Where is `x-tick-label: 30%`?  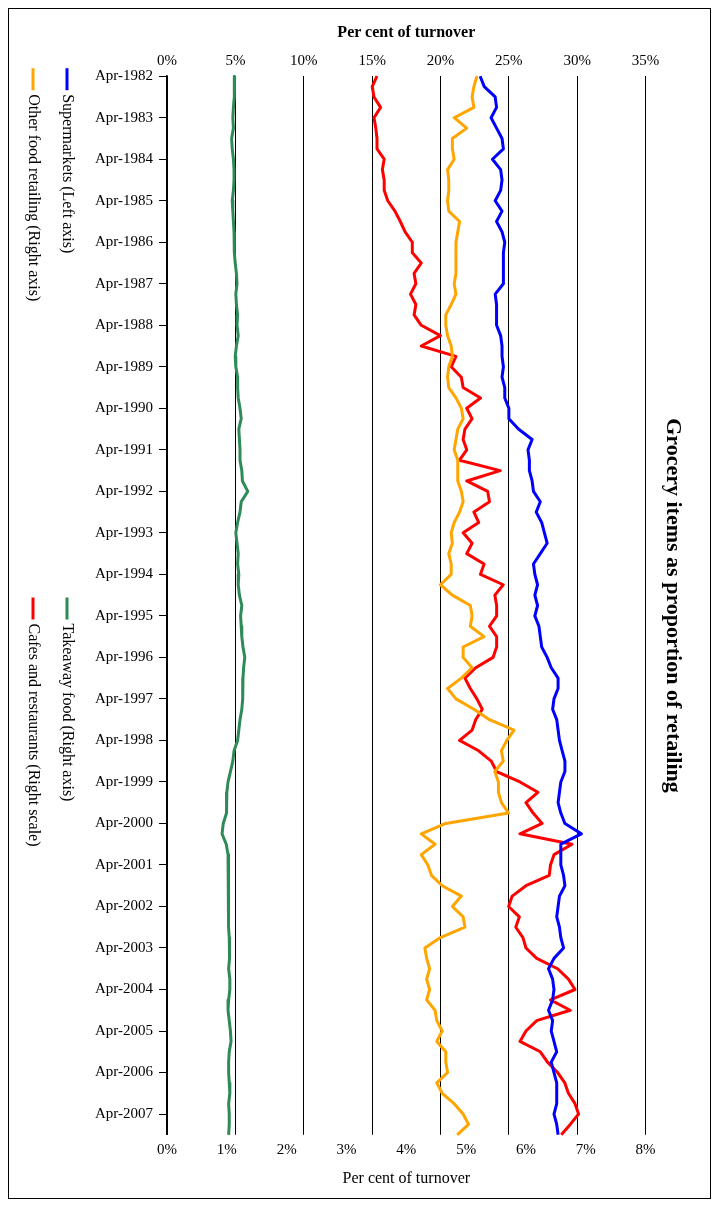 x-tick-label: 30% is located at coordinates (577, 60).